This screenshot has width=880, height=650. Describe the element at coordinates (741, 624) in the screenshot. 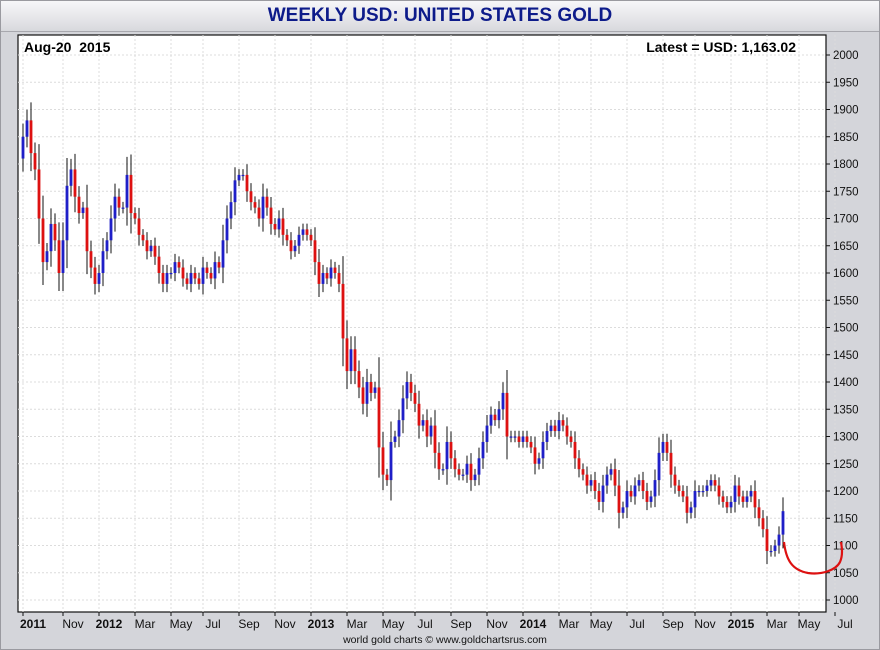

I see `x-tick-label: 2015` at that location.